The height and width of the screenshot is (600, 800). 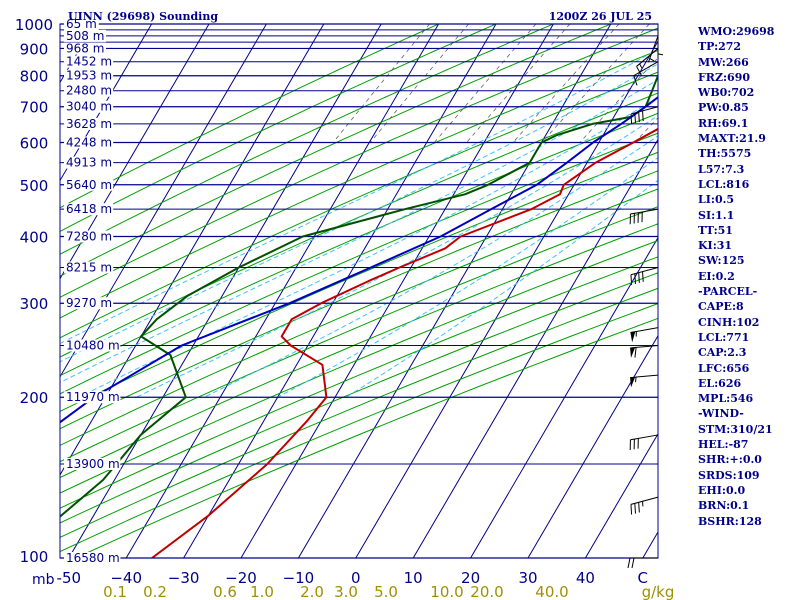 What do you see at coordinates (43, 580) in the screenshot?
I see `pressure-unit-label: mb` at bounding box center [43, 580].